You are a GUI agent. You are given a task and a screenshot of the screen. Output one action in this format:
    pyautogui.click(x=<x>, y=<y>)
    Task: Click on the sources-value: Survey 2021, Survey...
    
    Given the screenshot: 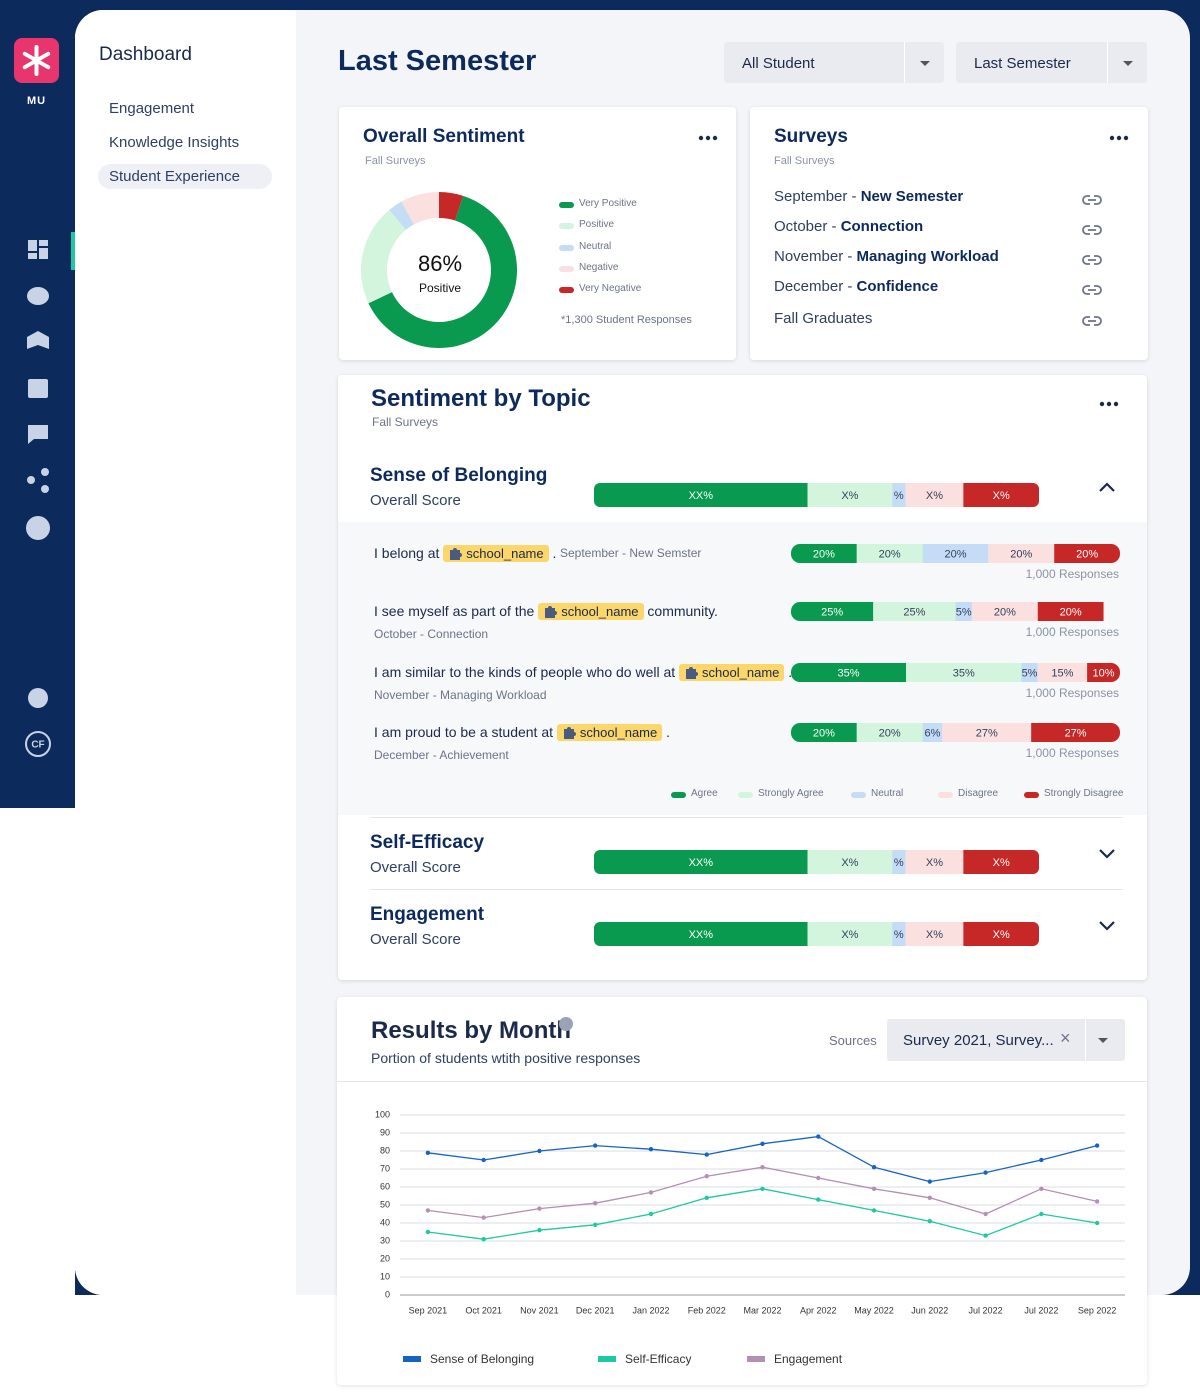 What is the action you would take?
    pyautogui.click(x=978, y=1040)
    